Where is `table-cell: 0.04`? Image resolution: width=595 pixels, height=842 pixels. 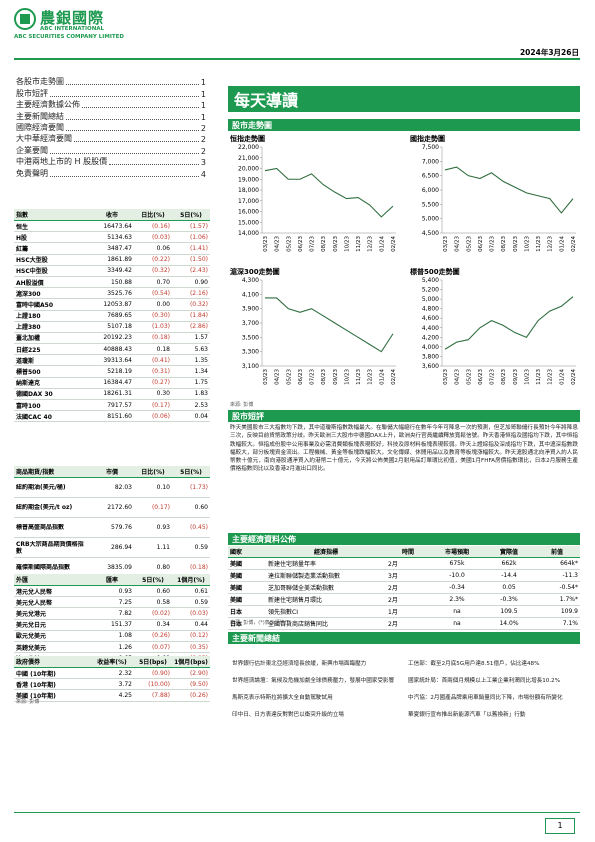
table-cell: 0.04 is located at coordinates (201, 416).